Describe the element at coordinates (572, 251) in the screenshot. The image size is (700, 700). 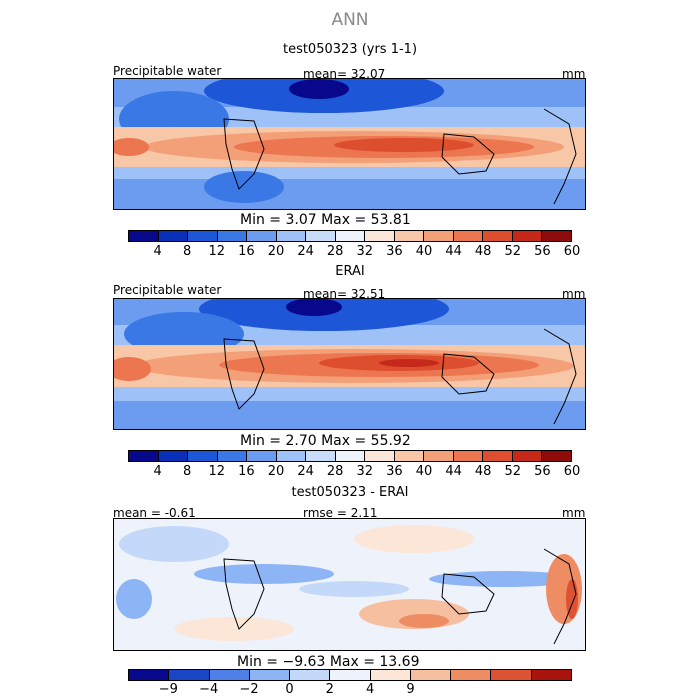
I see `panel1-colorbar-tick-label: 60` at that location.